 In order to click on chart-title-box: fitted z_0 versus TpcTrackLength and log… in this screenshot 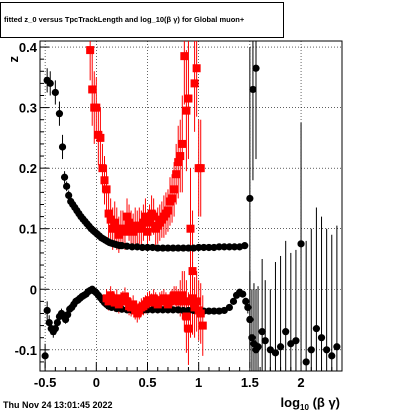, I will do `click(142, 20)`.